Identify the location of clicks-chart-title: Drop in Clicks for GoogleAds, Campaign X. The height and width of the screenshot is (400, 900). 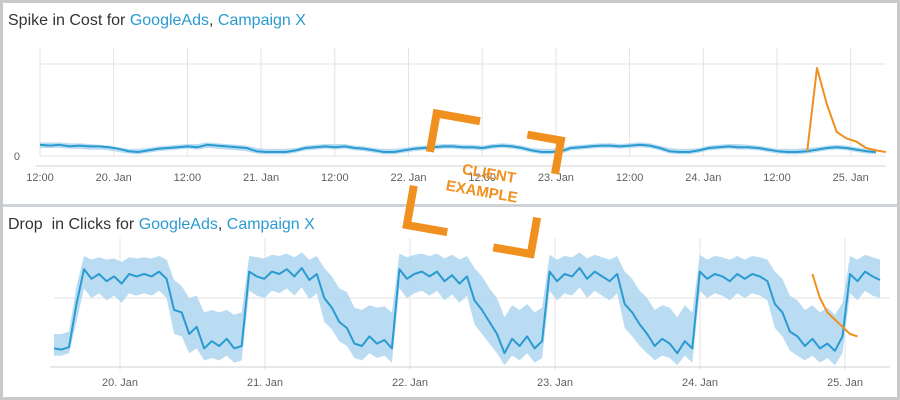
(161, 225).